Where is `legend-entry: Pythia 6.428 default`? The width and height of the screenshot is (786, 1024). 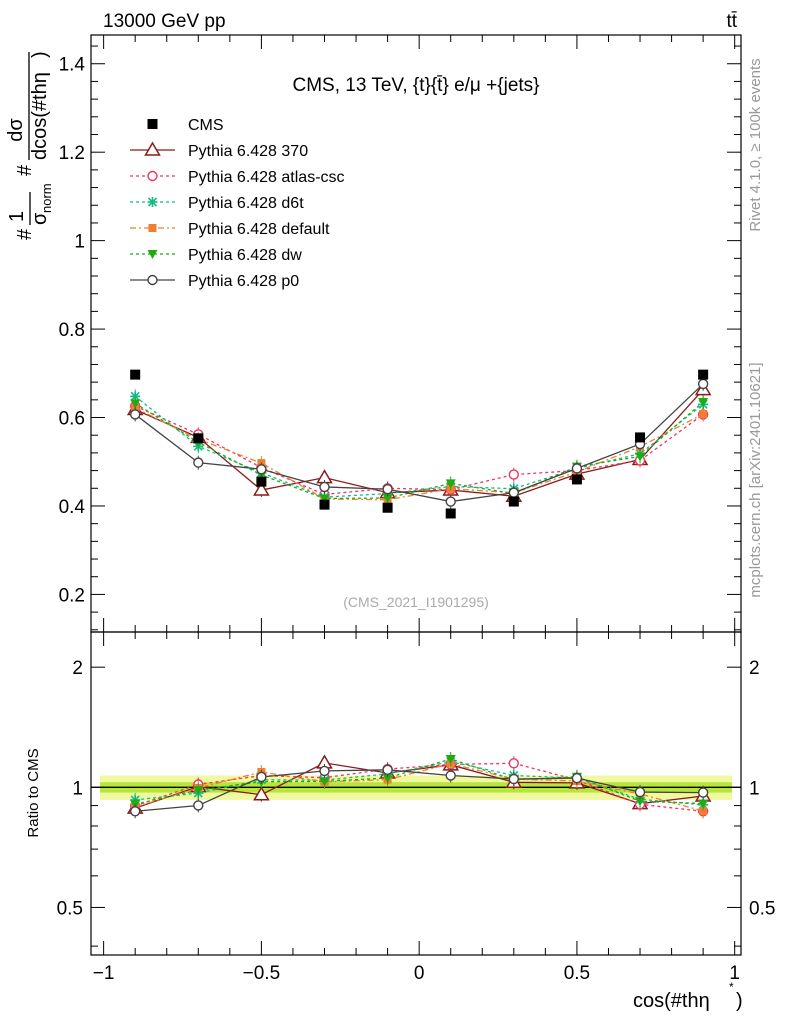 legend-entry: Pythia 6.428 default is located at coordinates (230, 229).